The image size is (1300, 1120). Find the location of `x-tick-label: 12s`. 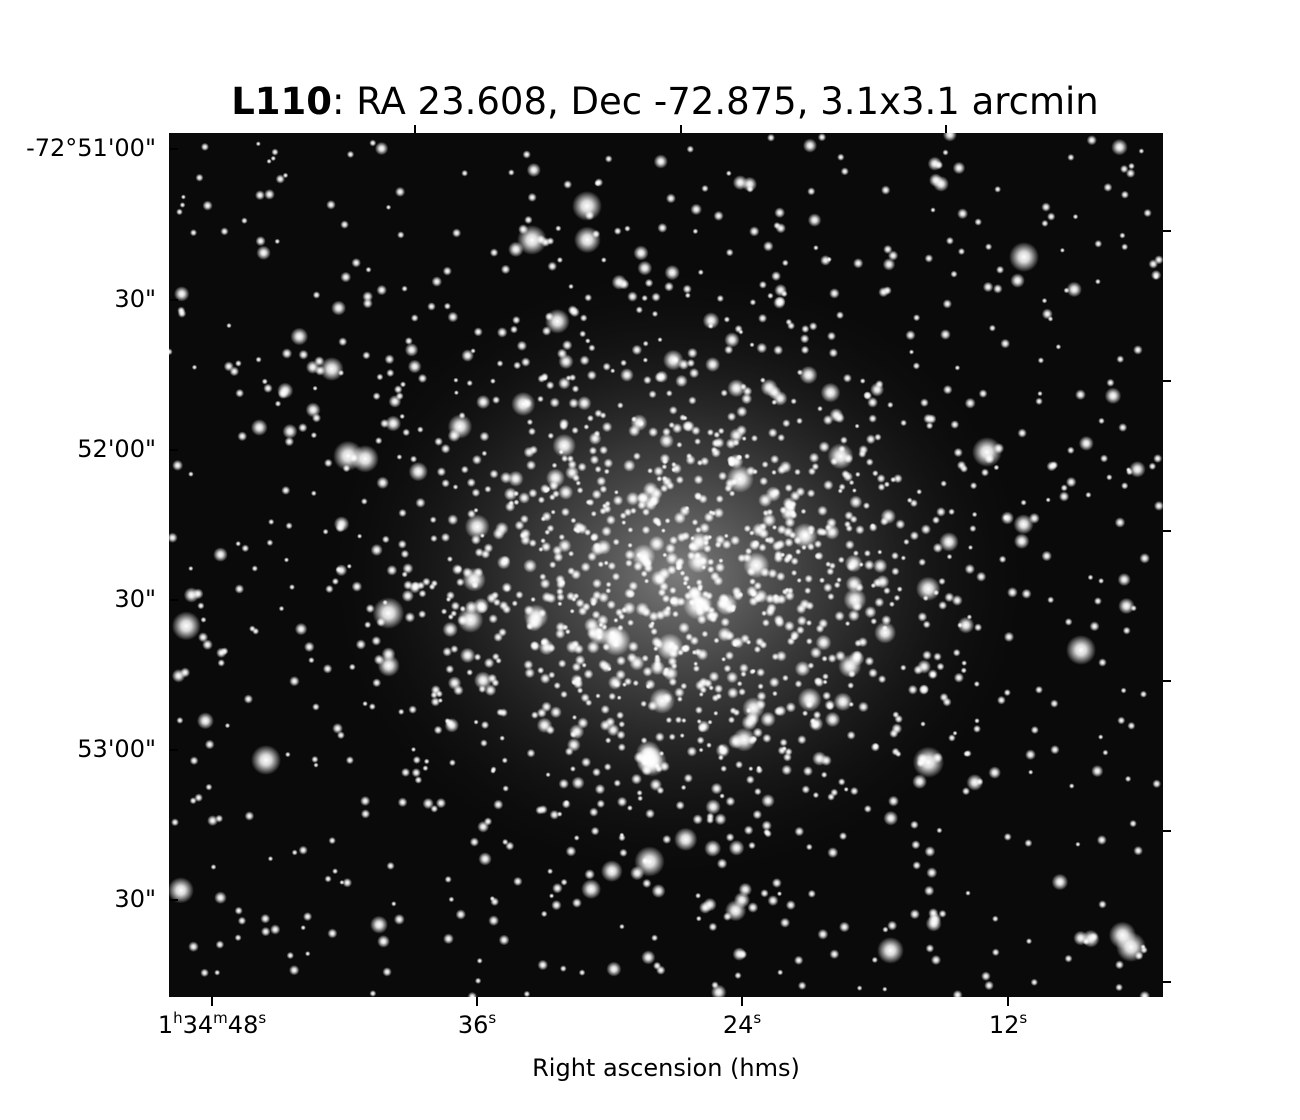

x-tick-label: 12s is located at coordinates (1008, 1024).